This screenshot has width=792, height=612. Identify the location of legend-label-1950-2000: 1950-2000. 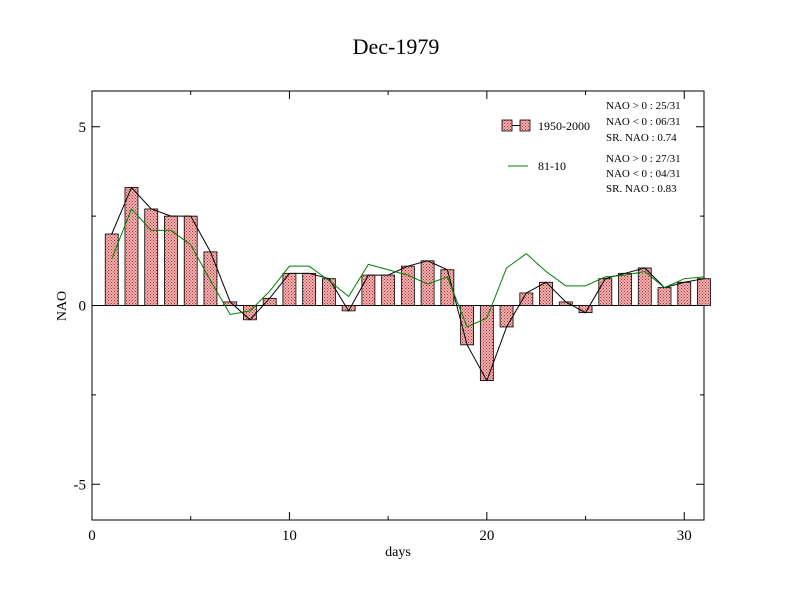
(564, 126).